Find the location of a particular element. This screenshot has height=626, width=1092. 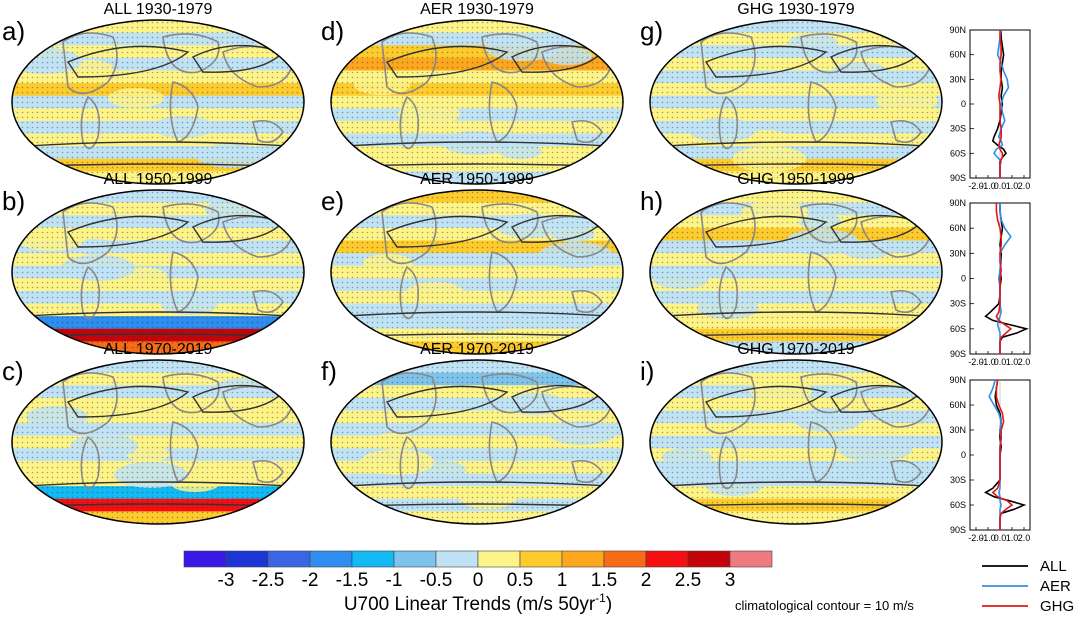

colorbar-tick-label: -2.5 is located at coordinates (268, 580).